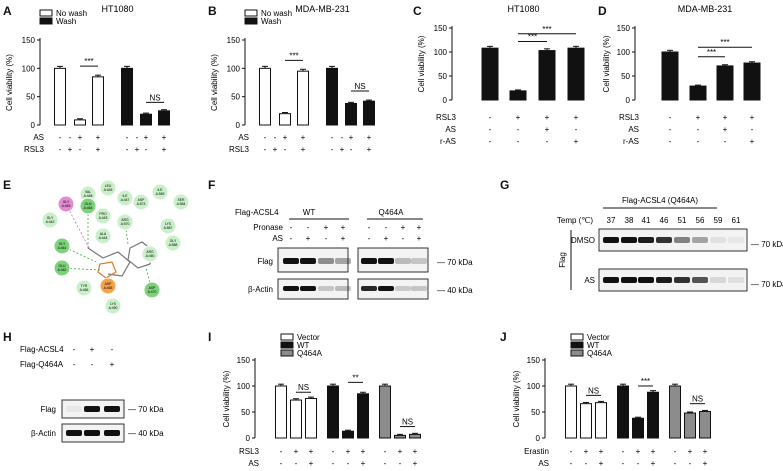  What do you see at coordinates (309, 212) in the screenshot?
I see `group-label: WT` at bounding box center [309, 212].